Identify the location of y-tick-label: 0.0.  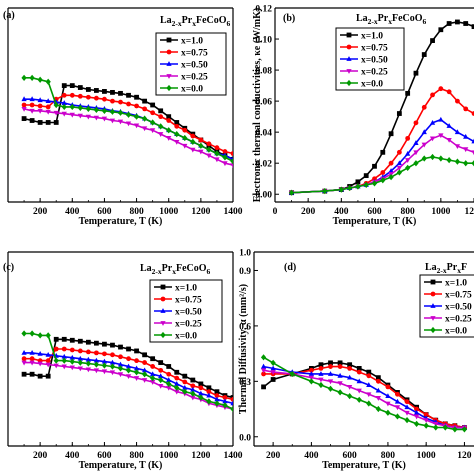
(245, 438).